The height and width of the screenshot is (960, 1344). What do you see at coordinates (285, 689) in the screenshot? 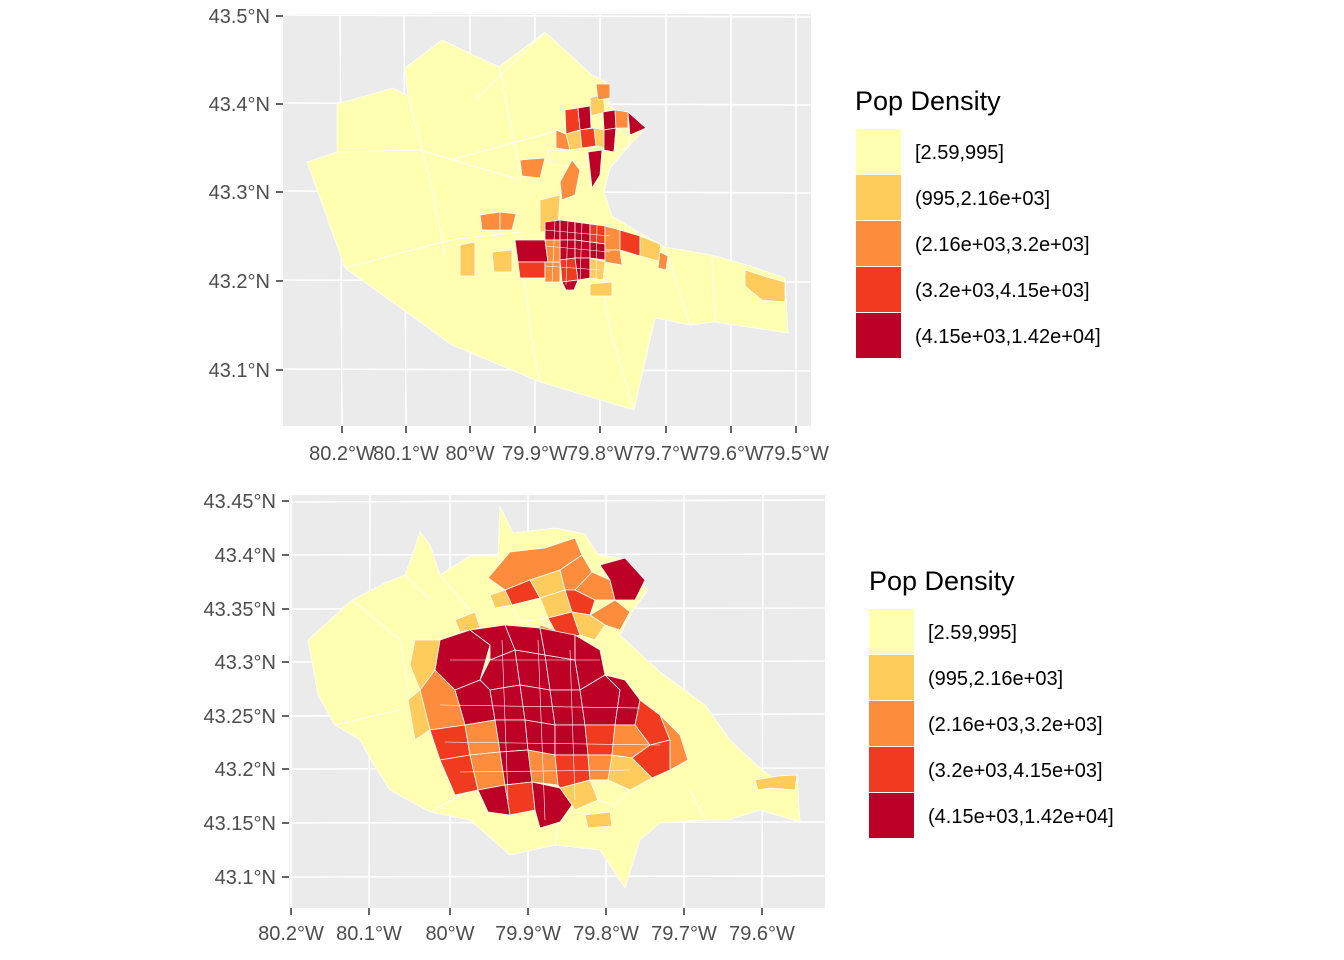
I see `bottom-y-ticks` at bounding box center [285, 689].